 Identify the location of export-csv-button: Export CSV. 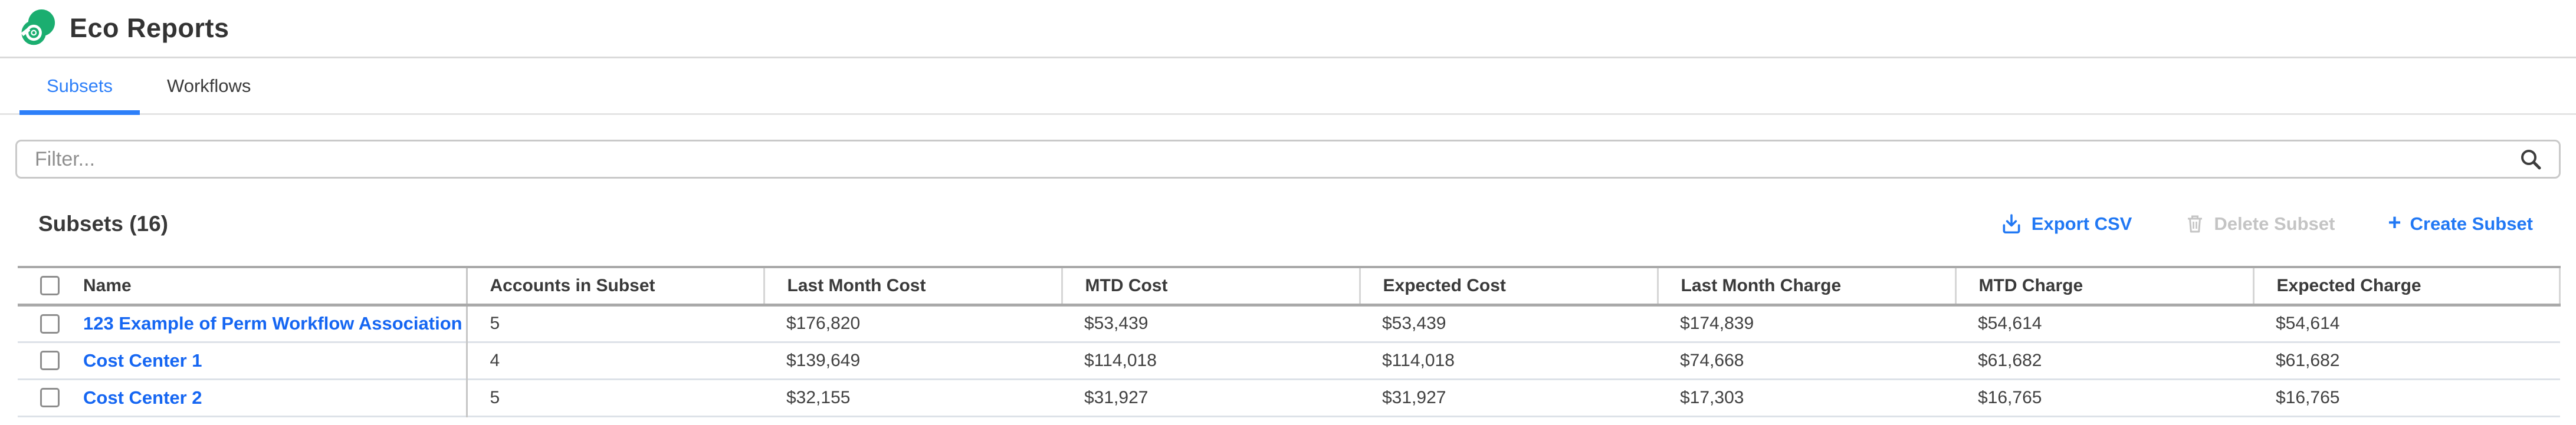
(2066, 224).